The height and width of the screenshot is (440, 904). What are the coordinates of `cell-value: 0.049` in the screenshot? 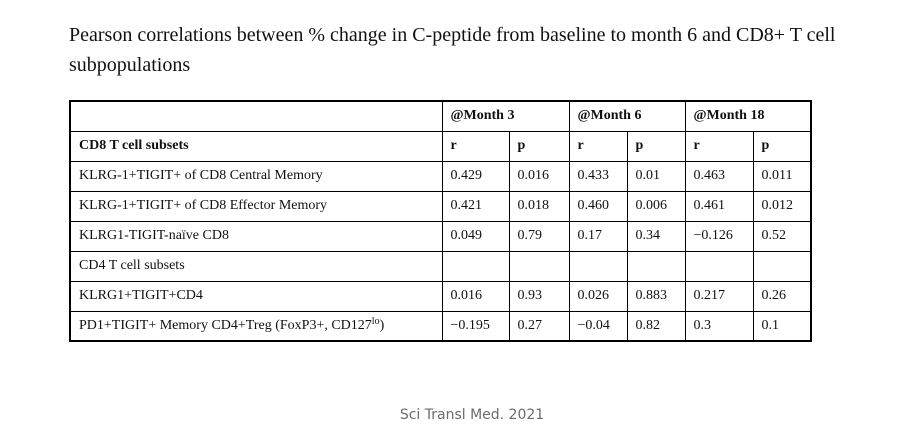 It's located at (475, 236).